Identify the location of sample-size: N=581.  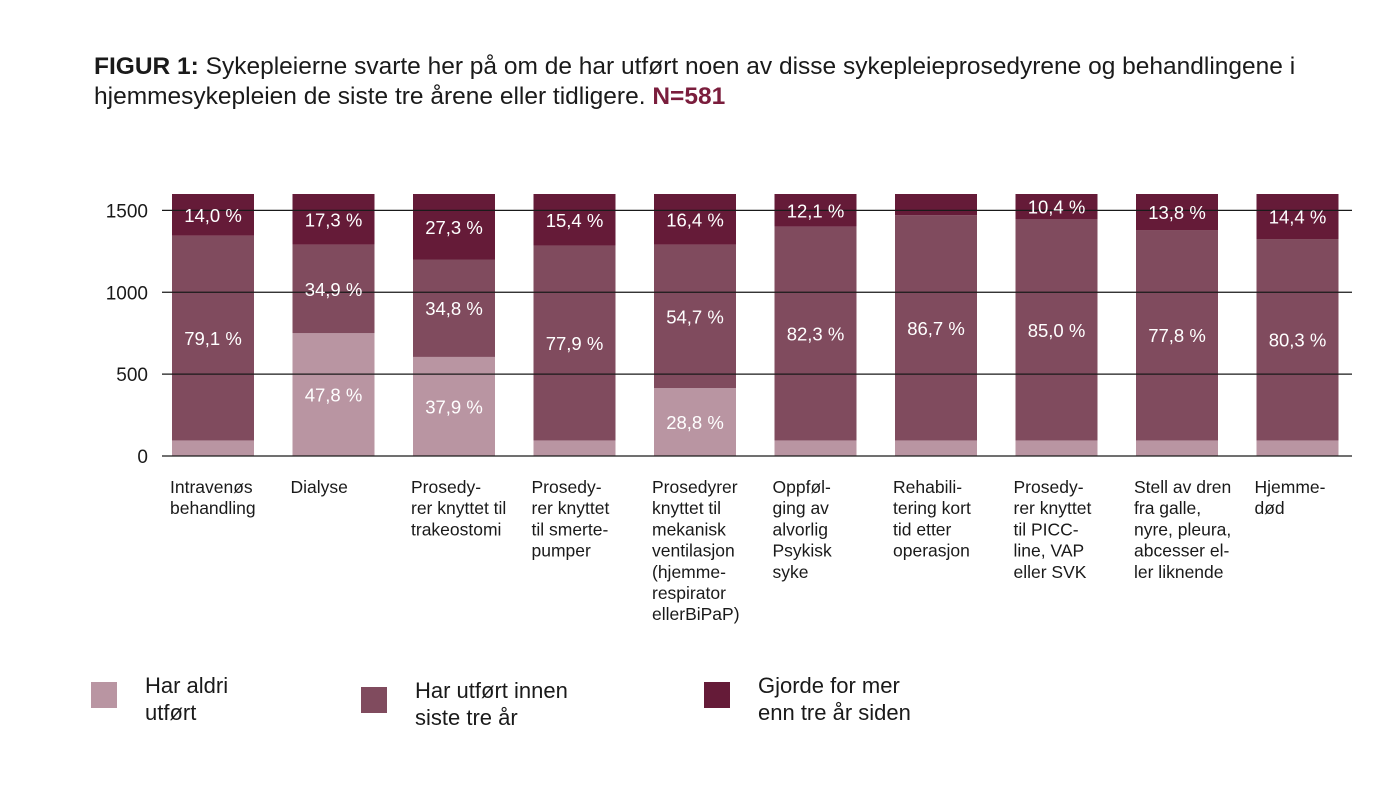
(689, 96).